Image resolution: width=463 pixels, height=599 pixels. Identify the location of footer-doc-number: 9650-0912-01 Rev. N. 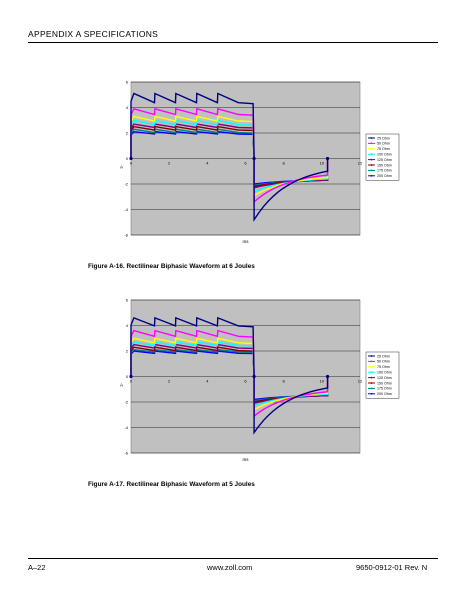
(392, 567).